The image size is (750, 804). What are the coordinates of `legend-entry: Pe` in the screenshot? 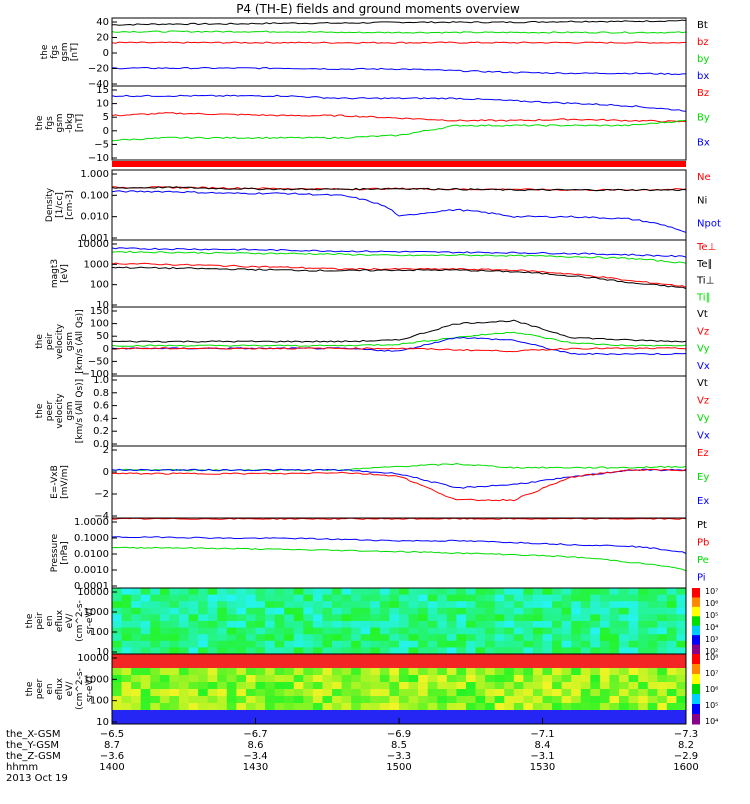 It's located at (703, 560).